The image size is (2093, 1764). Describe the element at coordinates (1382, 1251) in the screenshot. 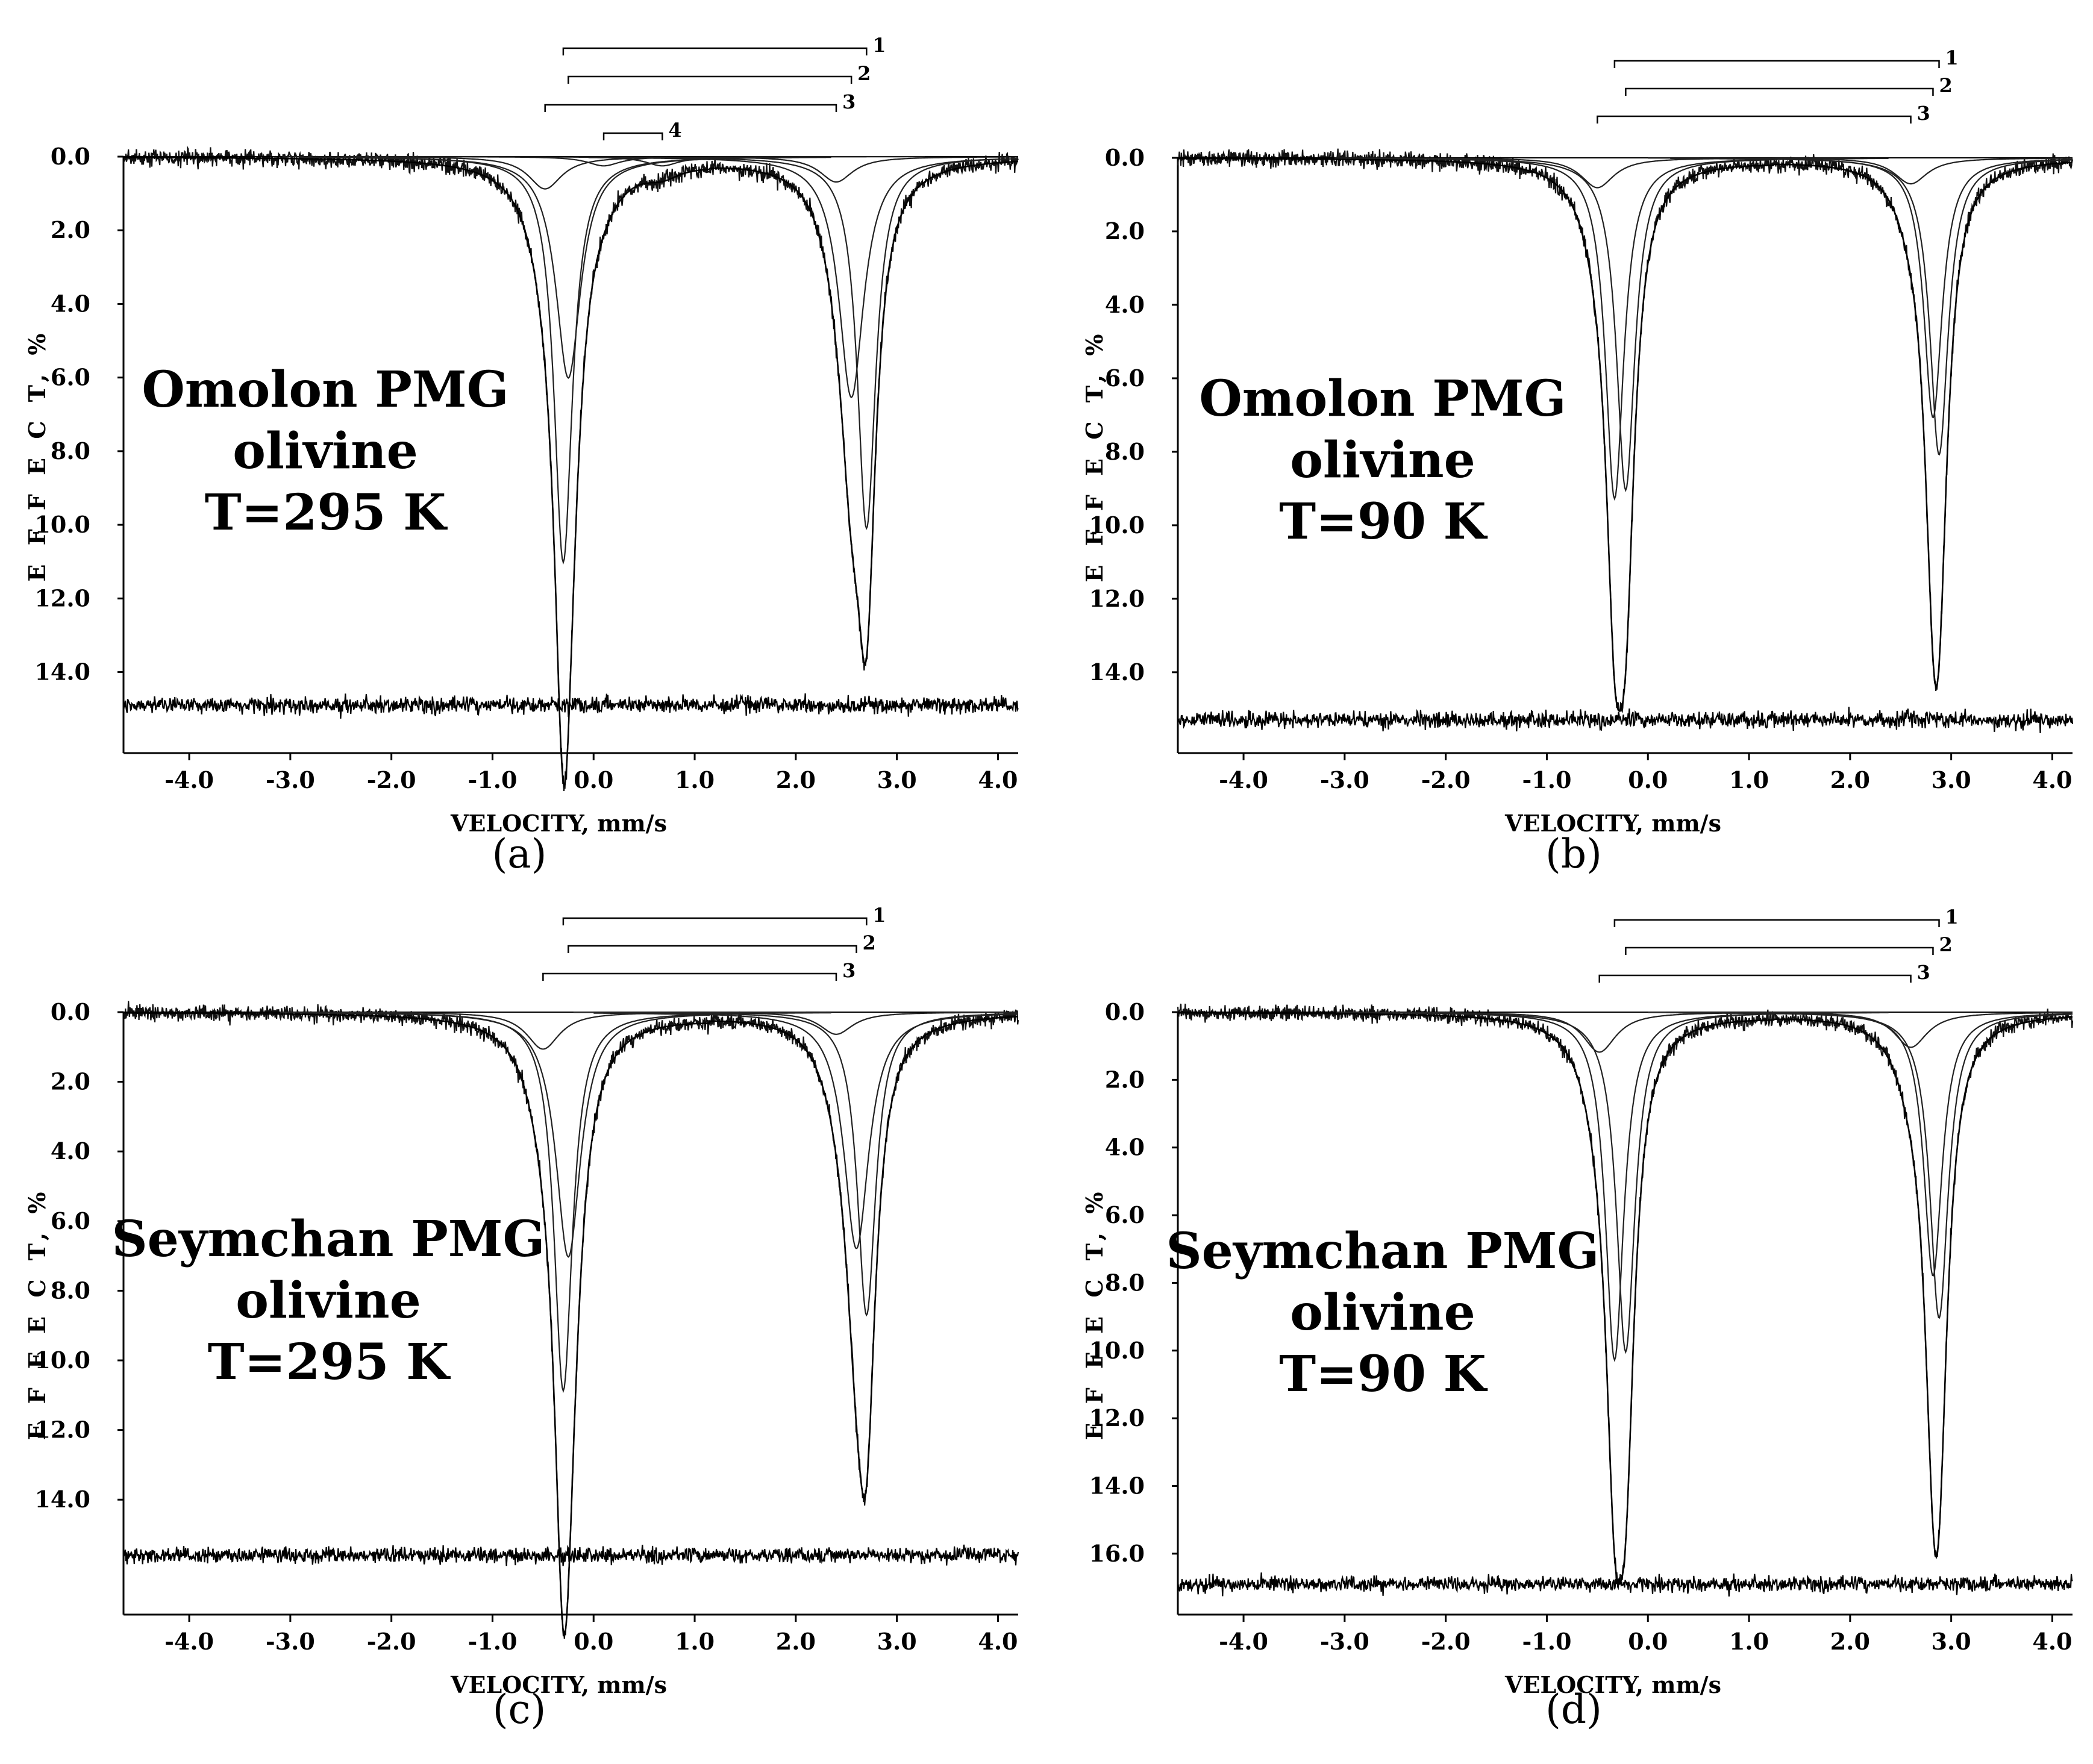

I see `sample-label: Seymchan PMG` at that location.